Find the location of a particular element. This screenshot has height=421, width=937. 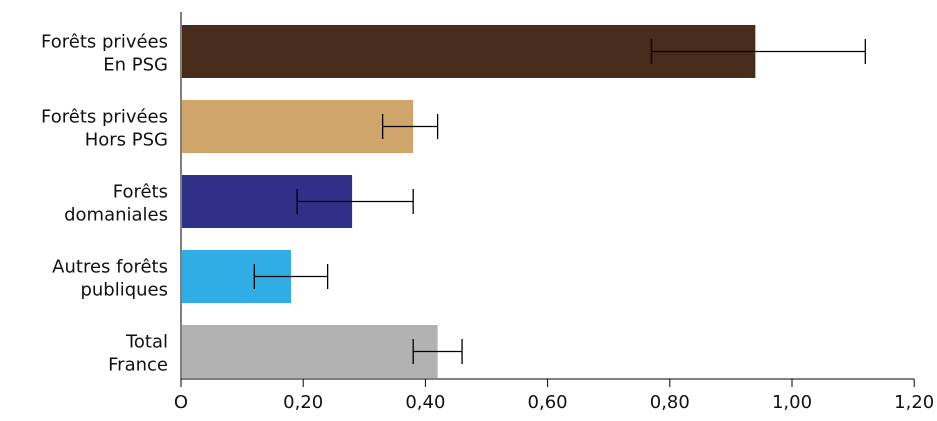

category-label-1: Forêts privées Hors PSG is located at coordinates (104, 129).